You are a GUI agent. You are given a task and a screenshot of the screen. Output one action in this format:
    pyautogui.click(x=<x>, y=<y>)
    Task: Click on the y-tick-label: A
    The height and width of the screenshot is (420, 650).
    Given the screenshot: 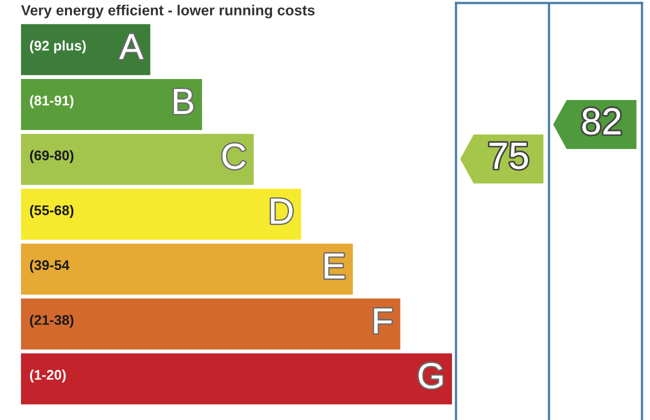 What is the action you would take?
    pyautogui.click(x=131, y=47)
    